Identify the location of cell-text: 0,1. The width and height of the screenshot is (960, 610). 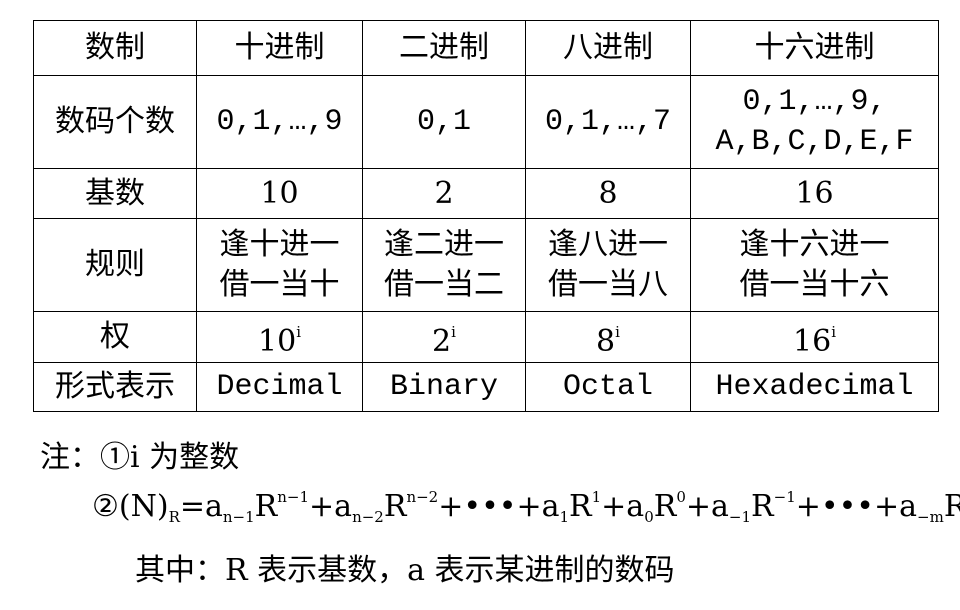
(443, 122).